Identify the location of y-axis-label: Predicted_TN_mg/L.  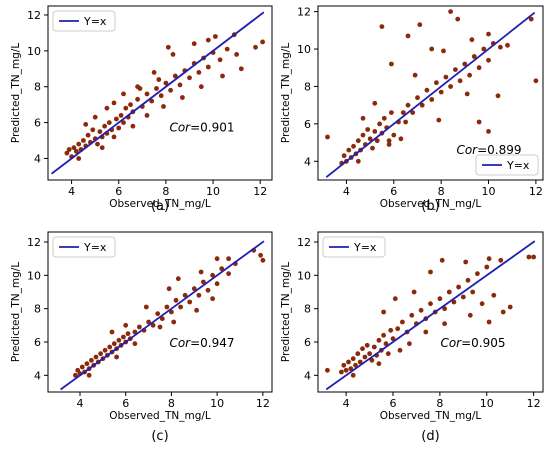
(286, 93).